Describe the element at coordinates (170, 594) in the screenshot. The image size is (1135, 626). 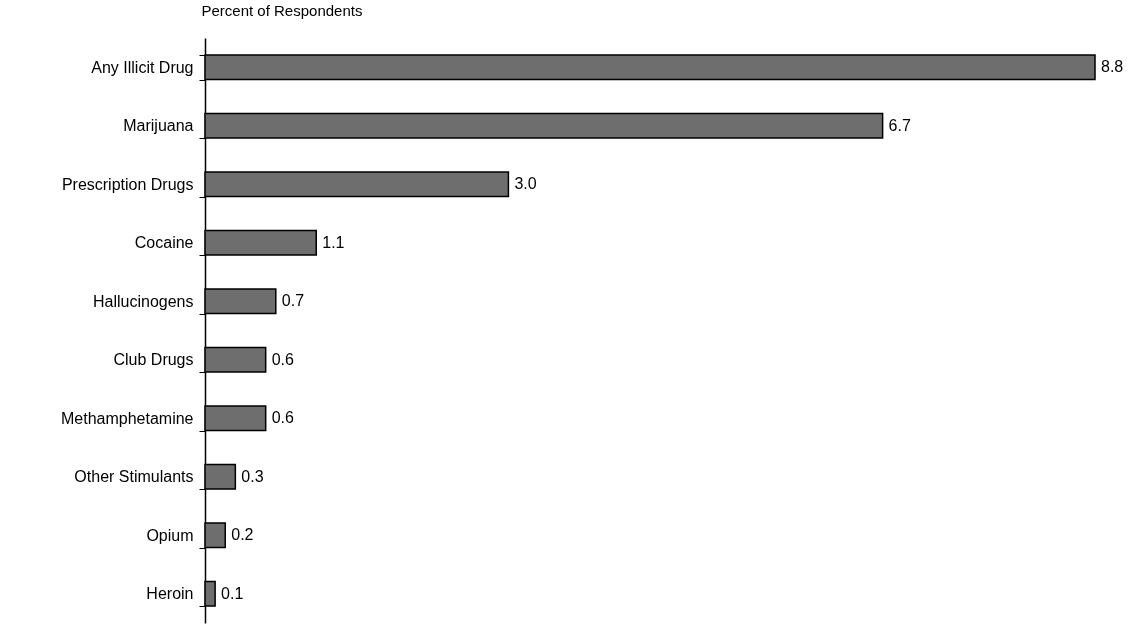
I see `y-tick-label: Heroin` at that location.